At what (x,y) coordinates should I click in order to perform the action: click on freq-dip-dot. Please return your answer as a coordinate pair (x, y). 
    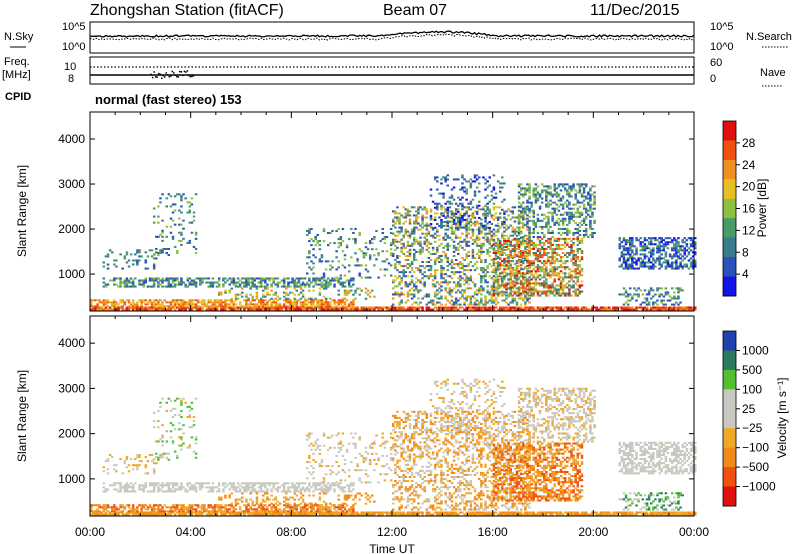
    Looking at the image, I should click on (184, 71).